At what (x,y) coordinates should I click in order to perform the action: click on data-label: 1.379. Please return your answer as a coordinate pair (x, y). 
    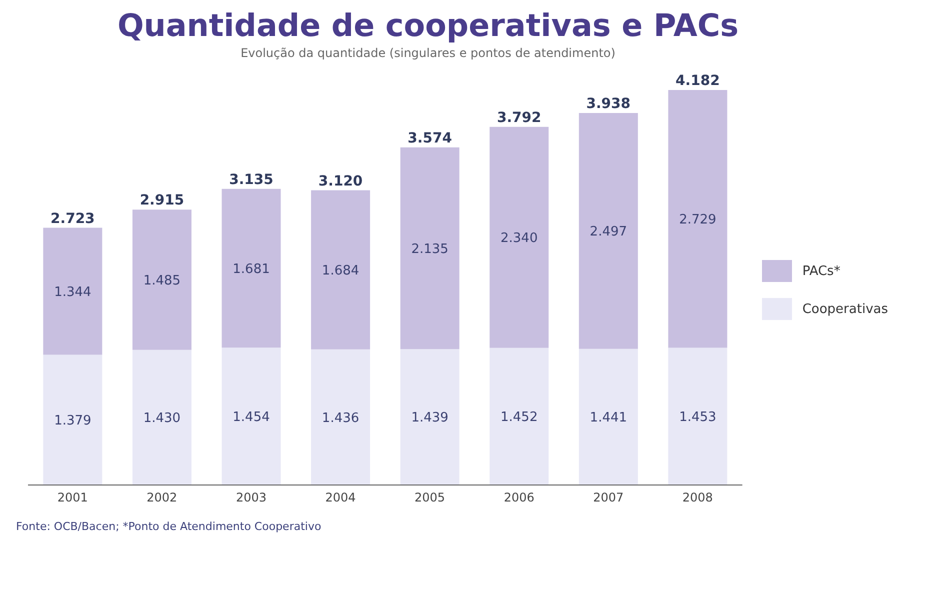
    Looking at the image, I should click on (73, 420).